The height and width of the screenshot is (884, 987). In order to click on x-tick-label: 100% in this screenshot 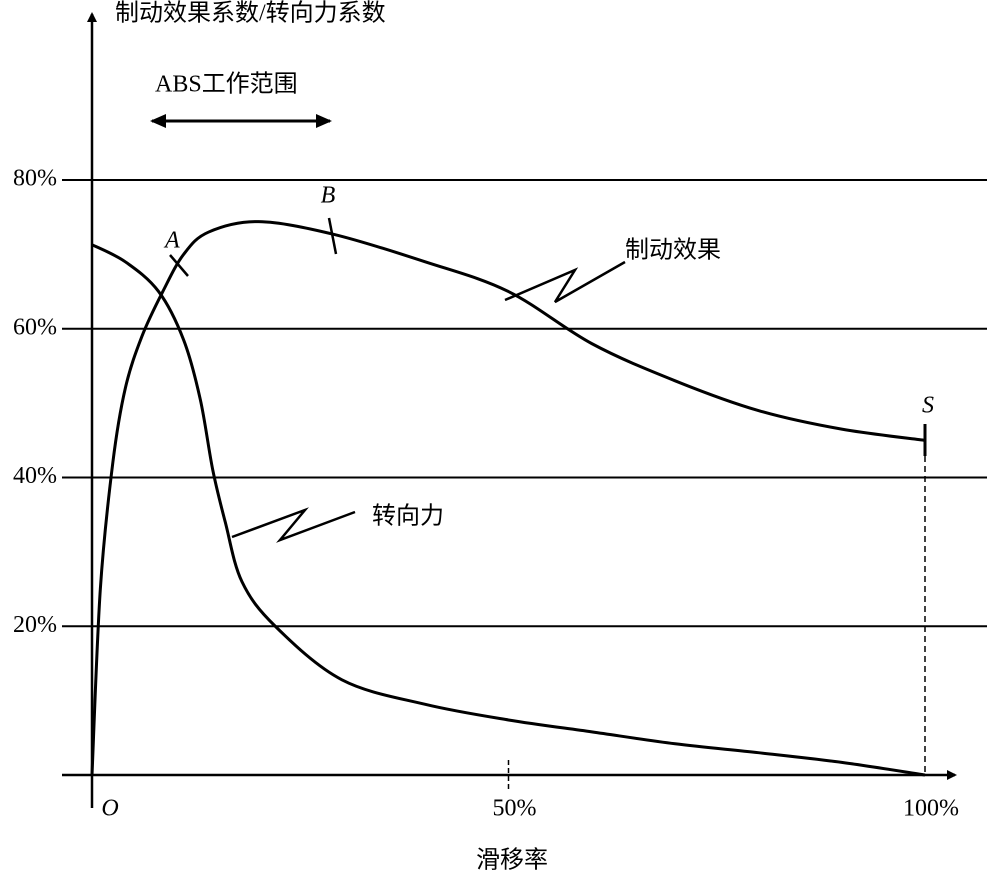, I will do `click(931, 809)`.